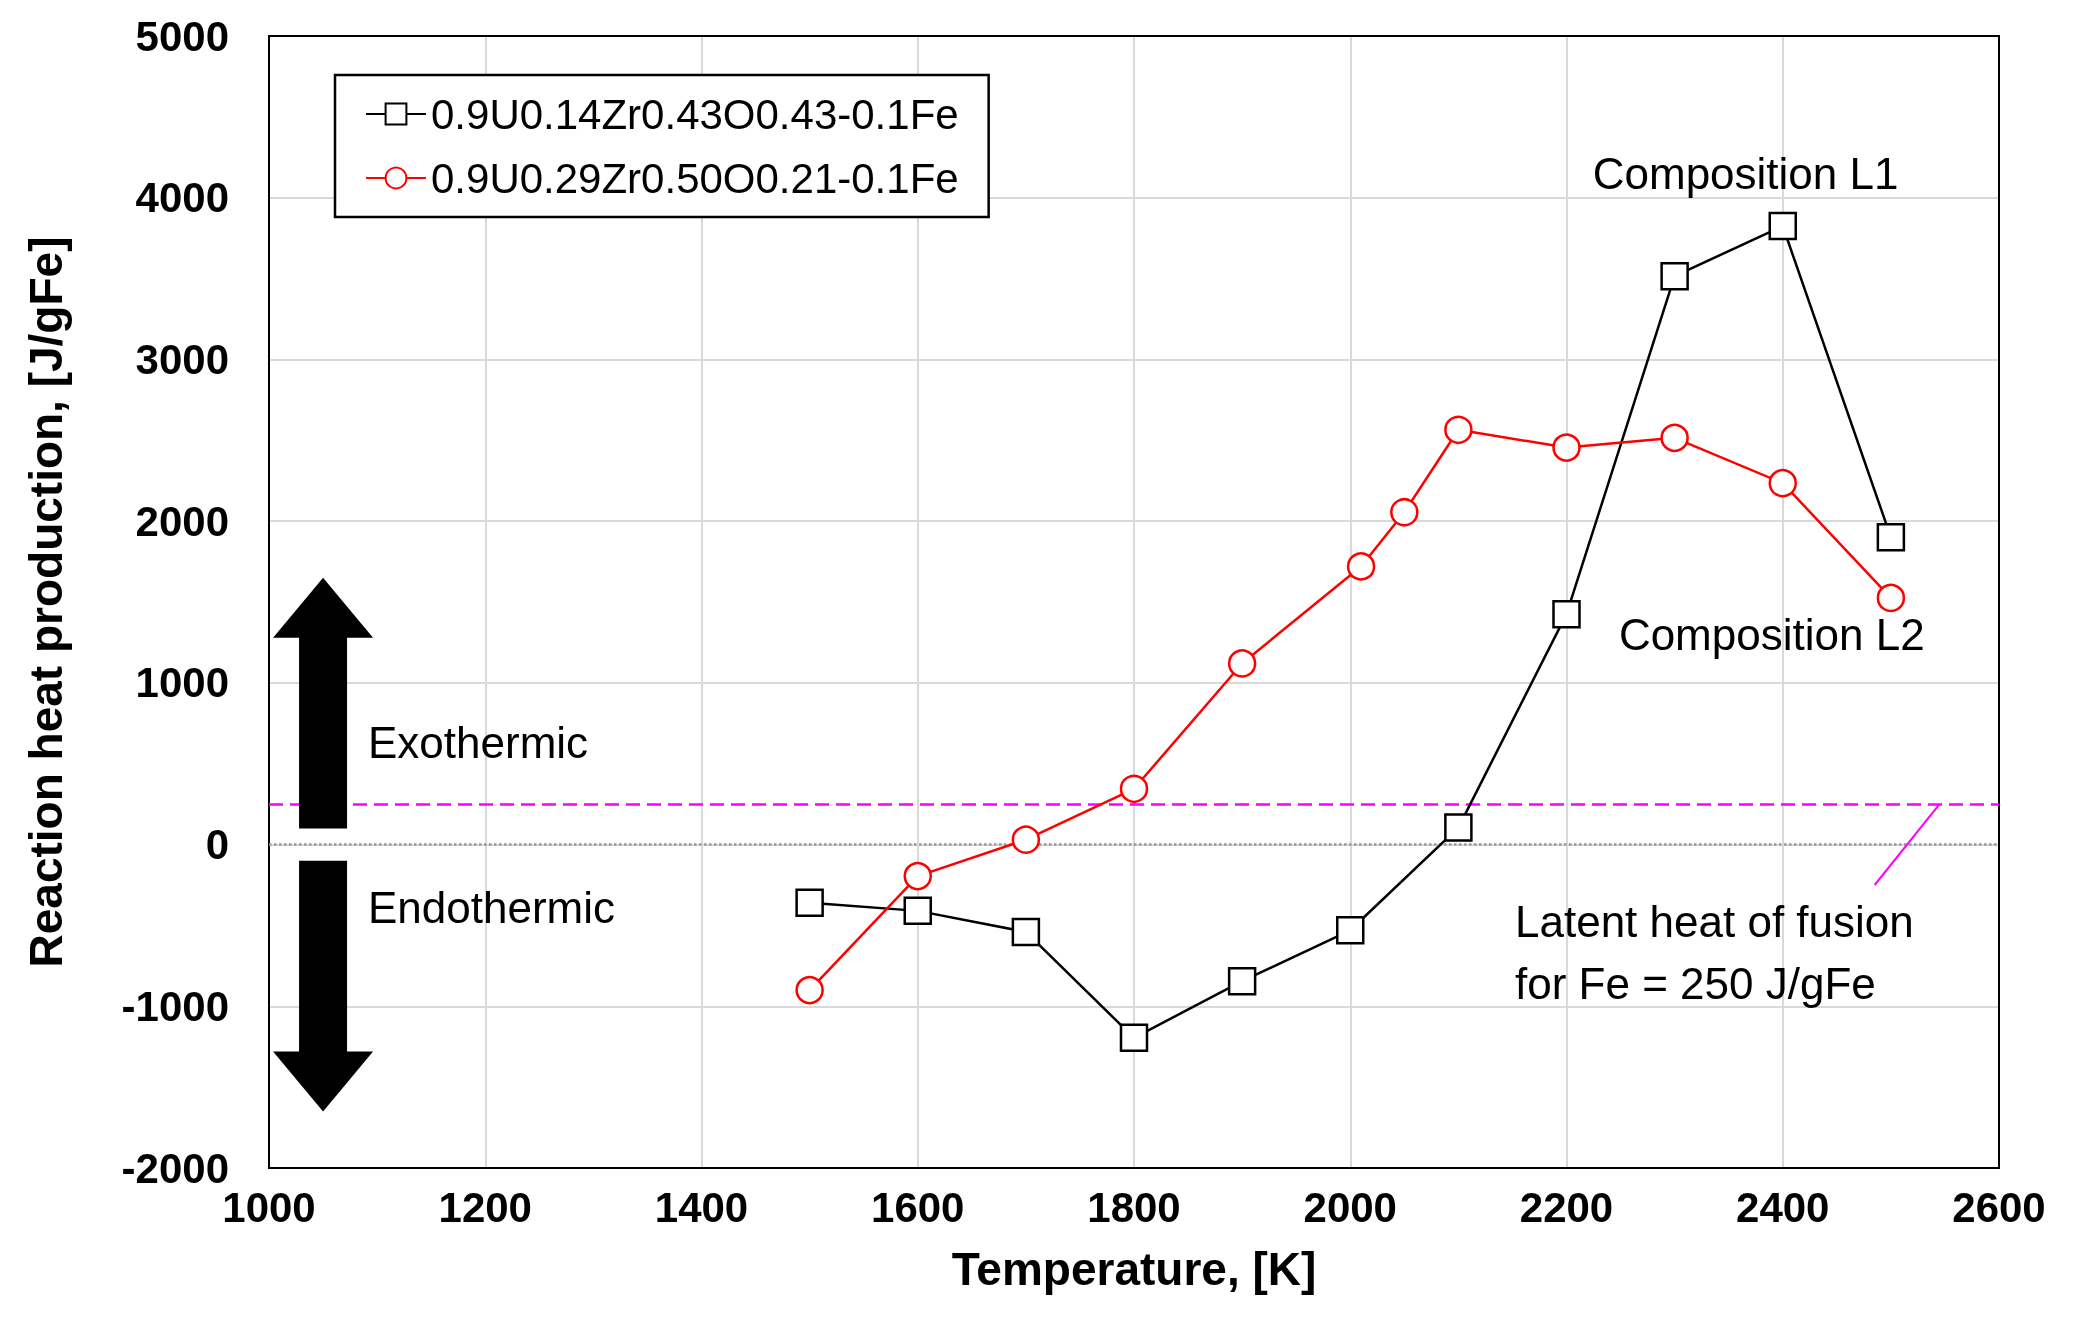 This screenshot has width=2076, height=1330. What do you see at coordinates (182, 683) in the screenshot?
I see `y-tick-label: 1000` at bounding box center [182, 683].